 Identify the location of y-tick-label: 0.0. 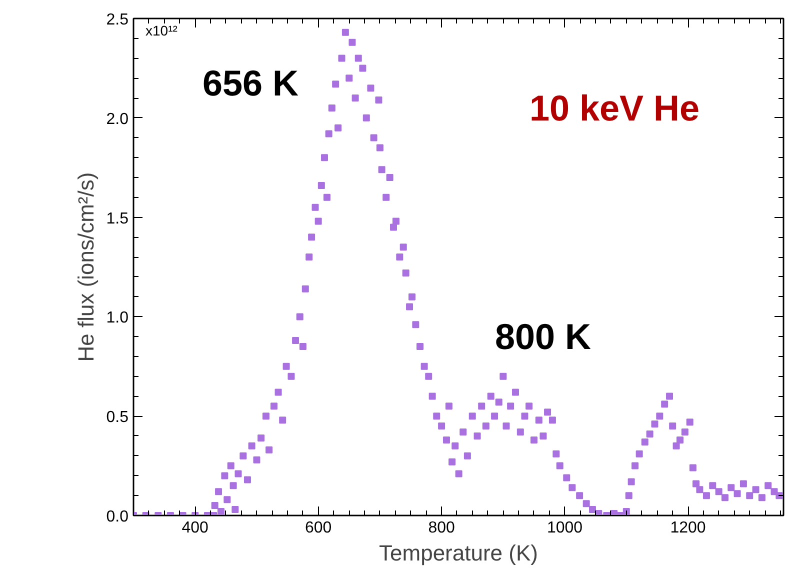
(117, 517).